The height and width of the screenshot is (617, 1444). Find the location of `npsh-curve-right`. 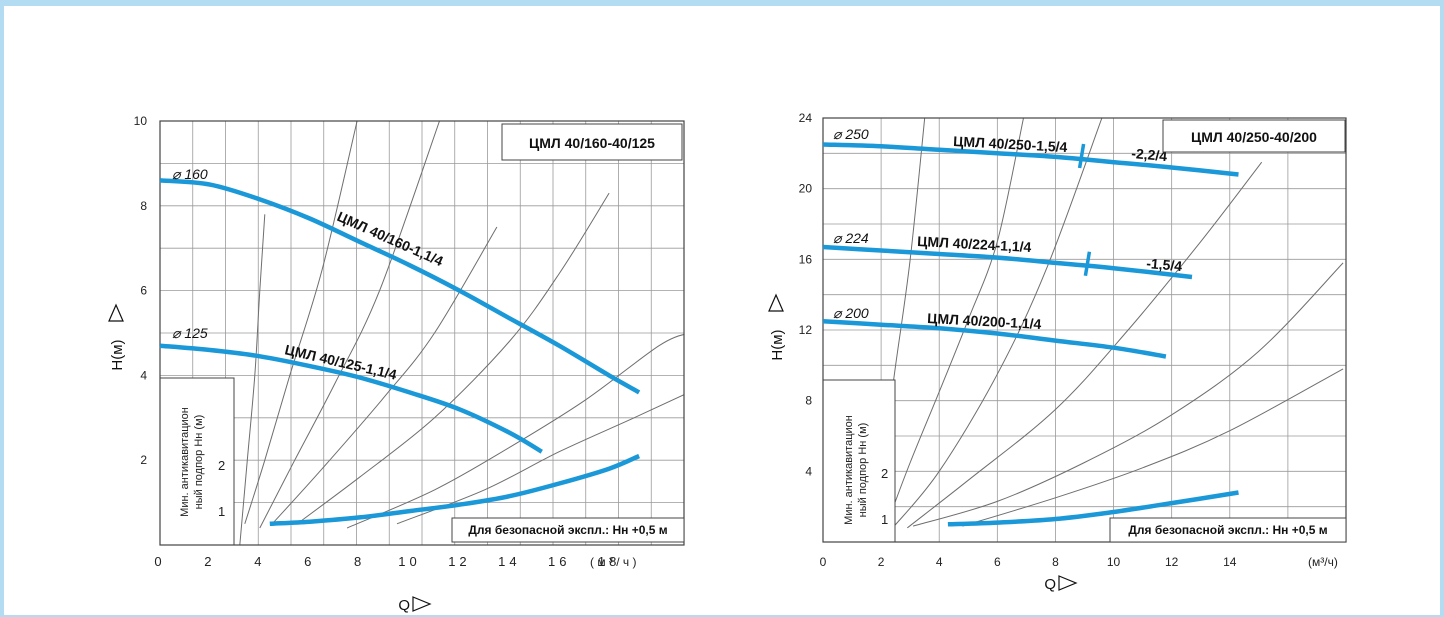

npsh-curve-right is located at coordinates (1093, 508).